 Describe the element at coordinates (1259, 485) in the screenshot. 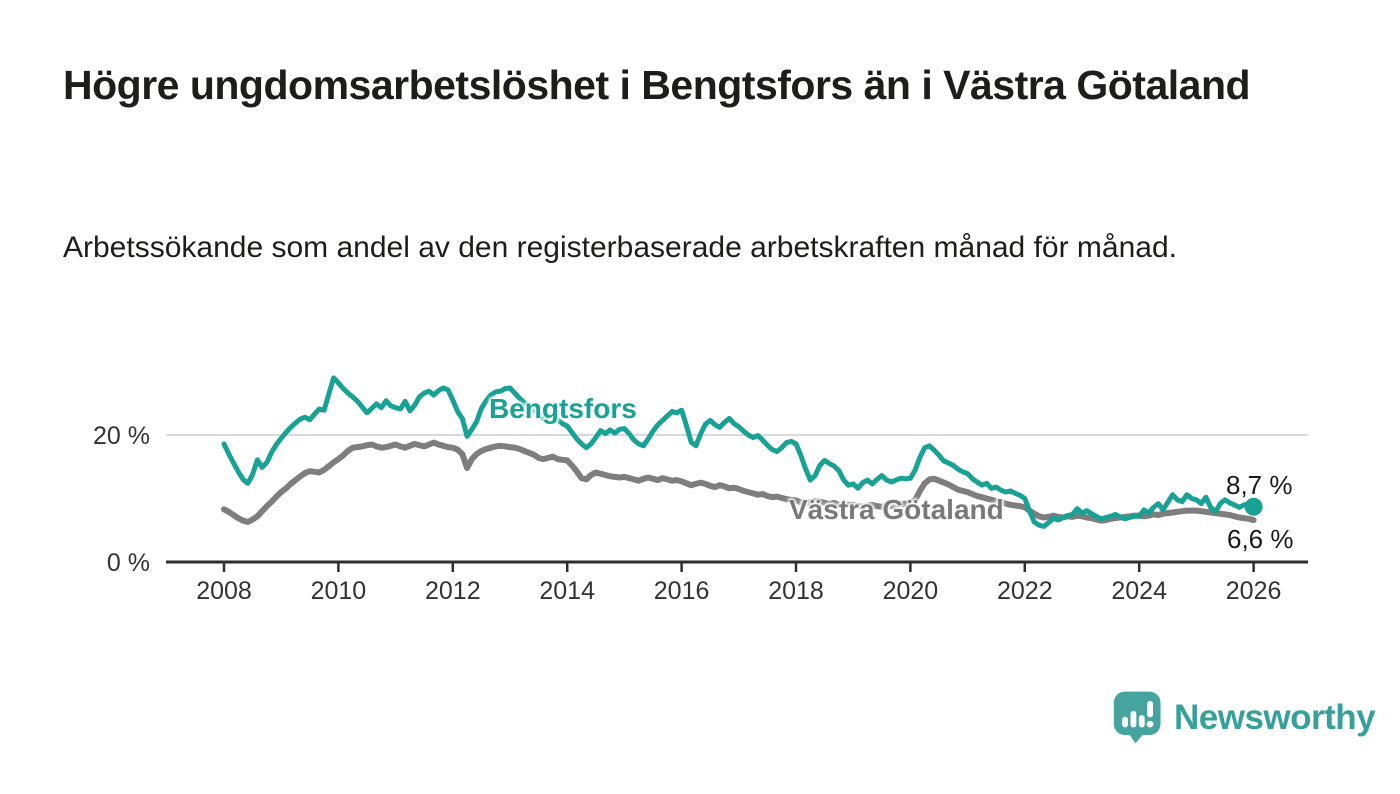

I see `end-value-label-bengtsfors: 8,7 %` at that location.